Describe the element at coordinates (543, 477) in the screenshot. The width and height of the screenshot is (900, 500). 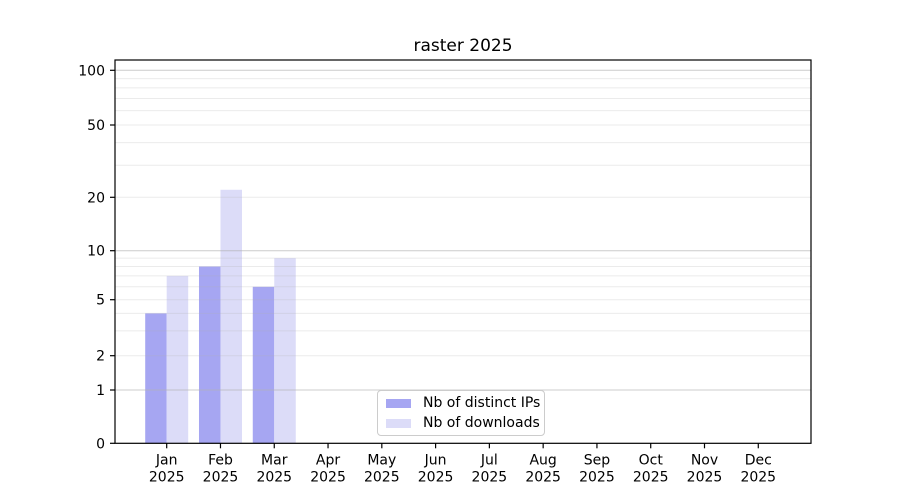
I see `x-tick-label-year-aug: 2025` at that location.